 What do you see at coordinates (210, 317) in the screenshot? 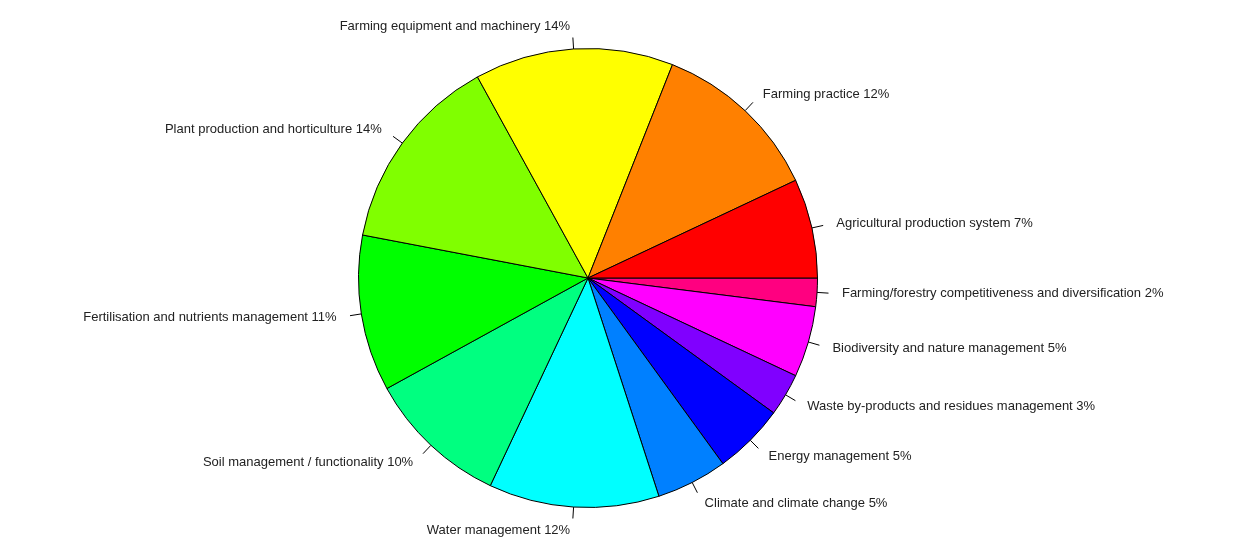
I see `slice-label: Fertilisation and nutrients management 11%` at bounding box center [210, 317].